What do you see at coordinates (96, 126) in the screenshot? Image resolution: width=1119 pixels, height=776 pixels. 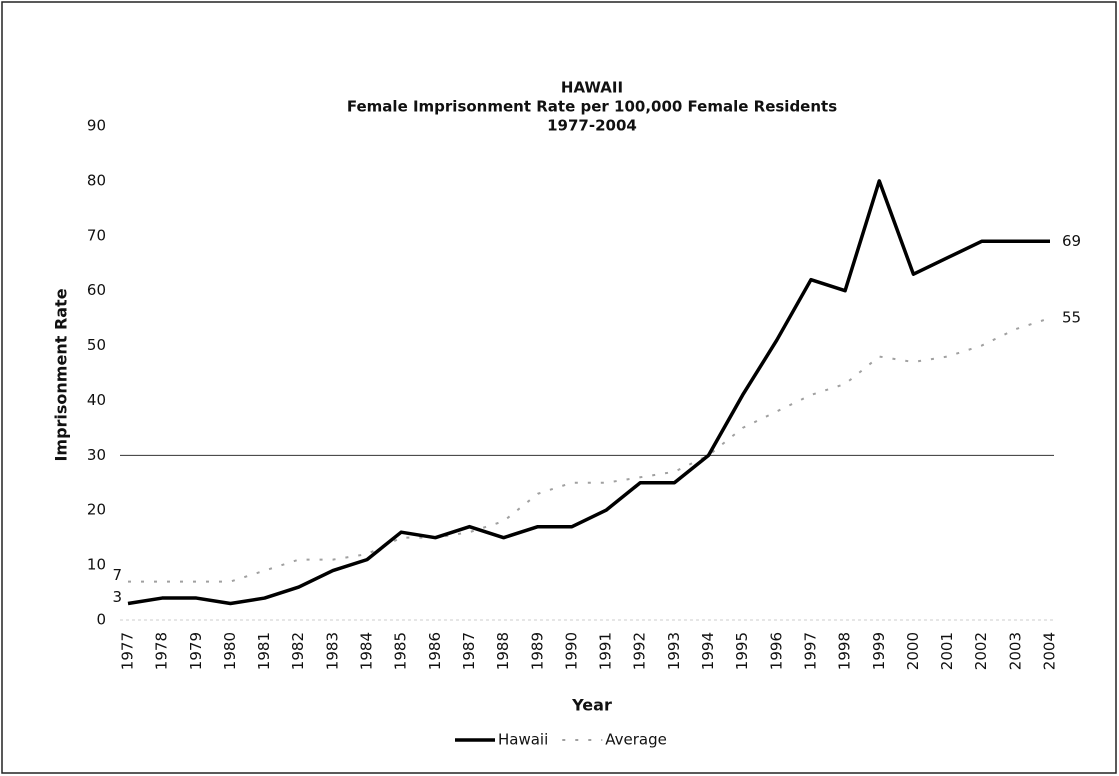 I see `y-tick-label: 90` at bounding box center [96, 126].